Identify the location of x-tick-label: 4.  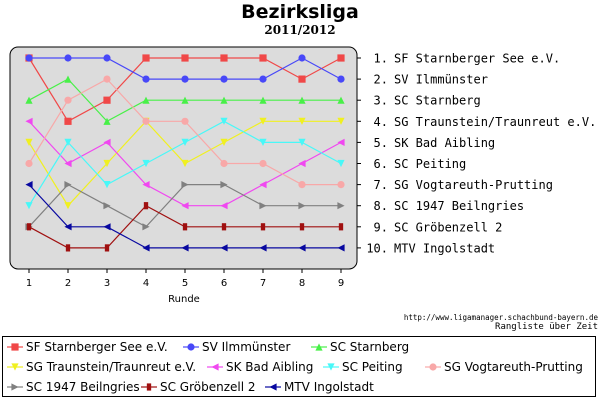
(146, 283).